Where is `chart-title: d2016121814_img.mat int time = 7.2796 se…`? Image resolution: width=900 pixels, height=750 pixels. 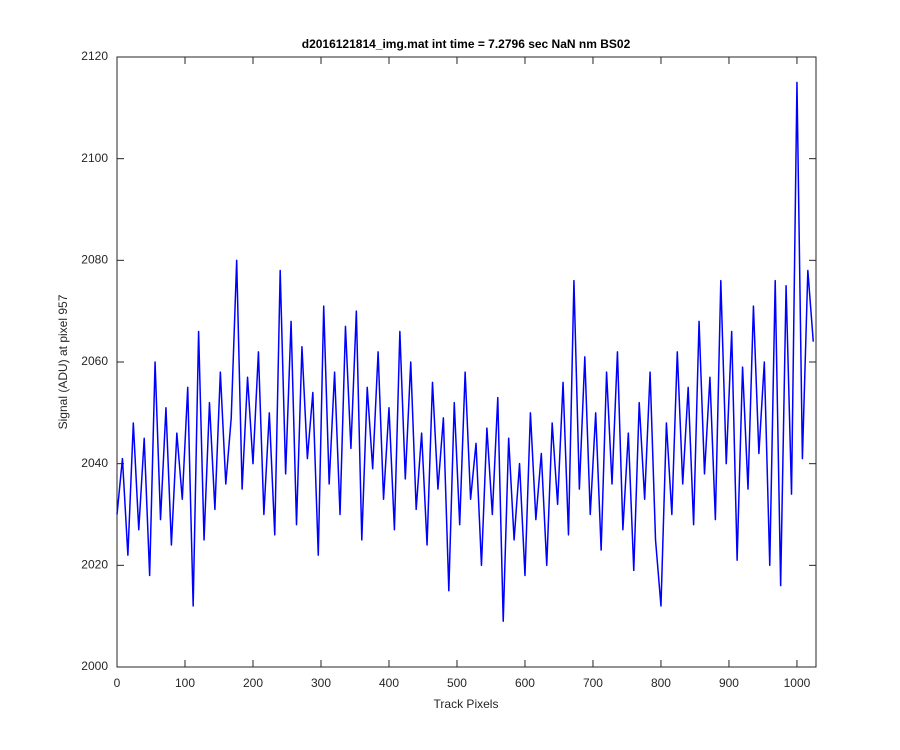 chart-title: d2016121814_img.mat int time = 7.2796 se… is located at coordinates (466, 44).